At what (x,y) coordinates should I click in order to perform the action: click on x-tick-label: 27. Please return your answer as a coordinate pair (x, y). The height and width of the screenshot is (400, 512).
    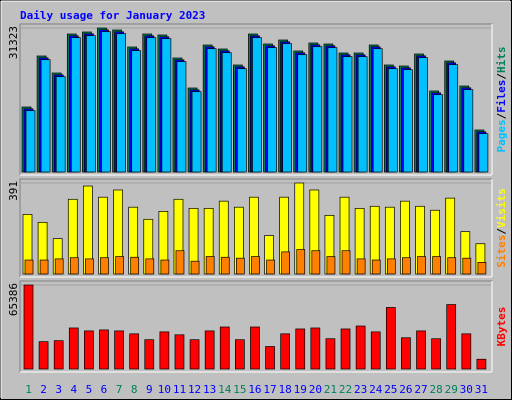
    Looking at the image, I should click on (420, 389).